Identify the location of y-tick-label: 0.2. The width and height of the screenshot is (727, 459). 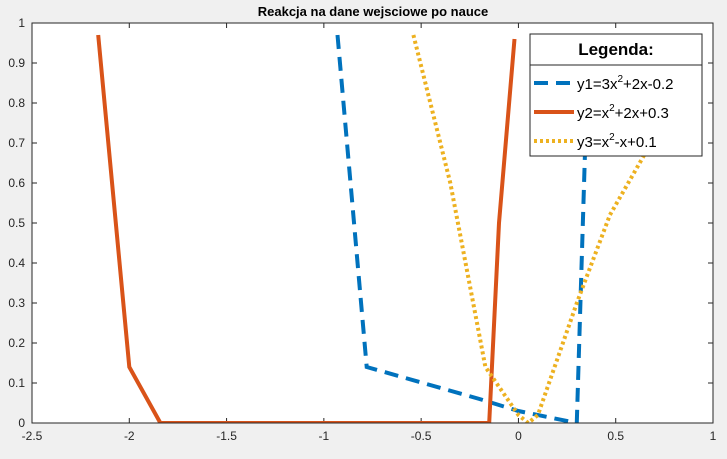
(16, 343).